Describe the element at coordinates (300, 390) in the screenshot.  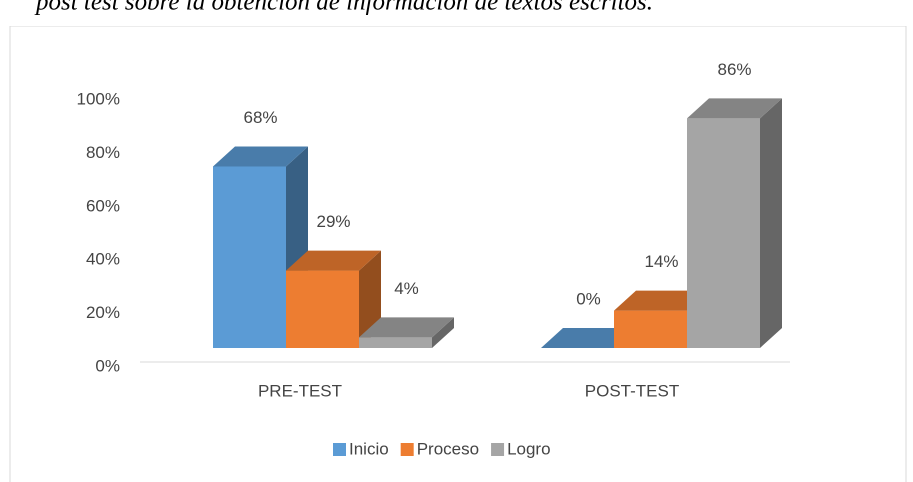
I see `x-tick-label: PRE-TEST` at that location.